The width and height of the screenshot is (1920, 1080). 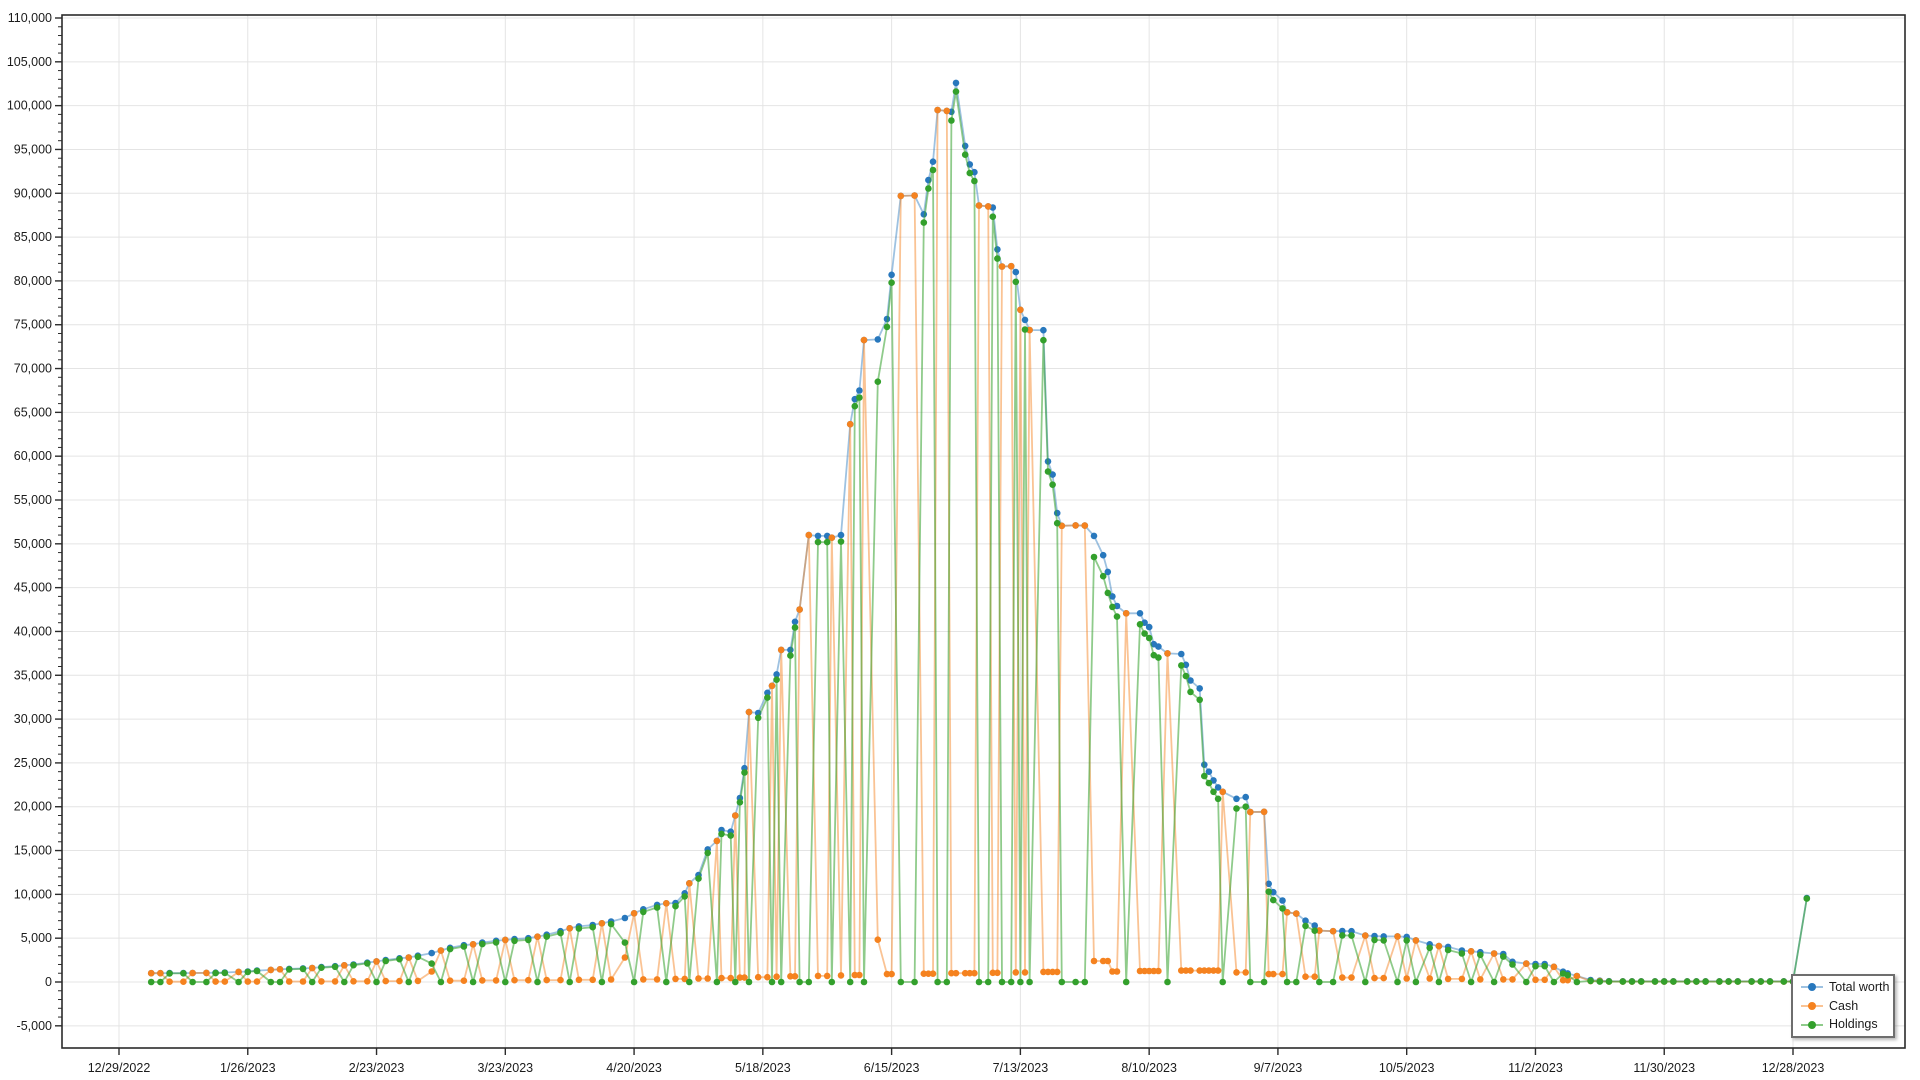 What do you see at coordinates (33, 237) in the screenshot?
I see `y-tick-label: 85,000` at bounding box center [33, 237].